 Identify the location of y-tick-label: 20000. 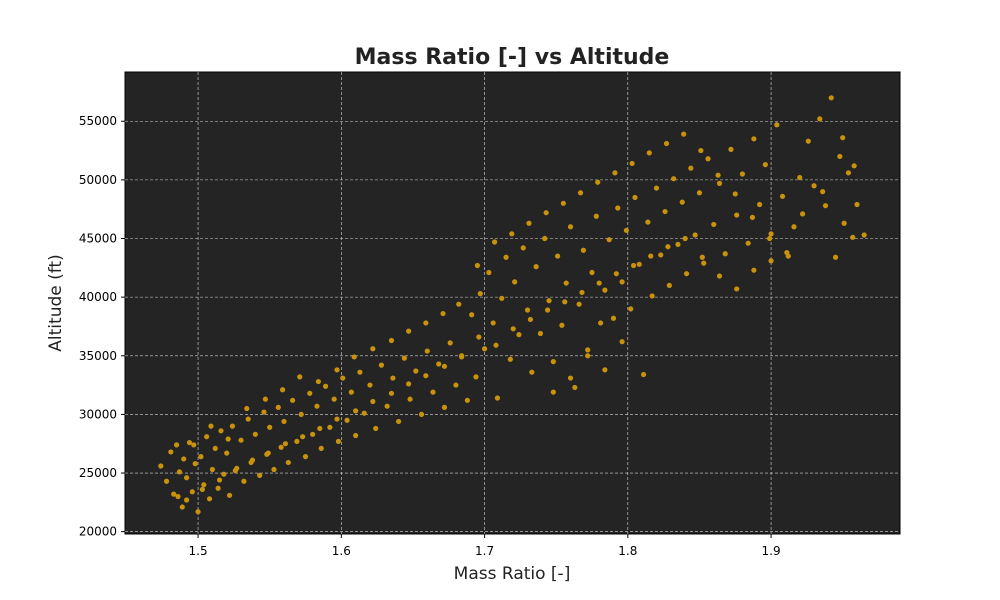
(98, 532).